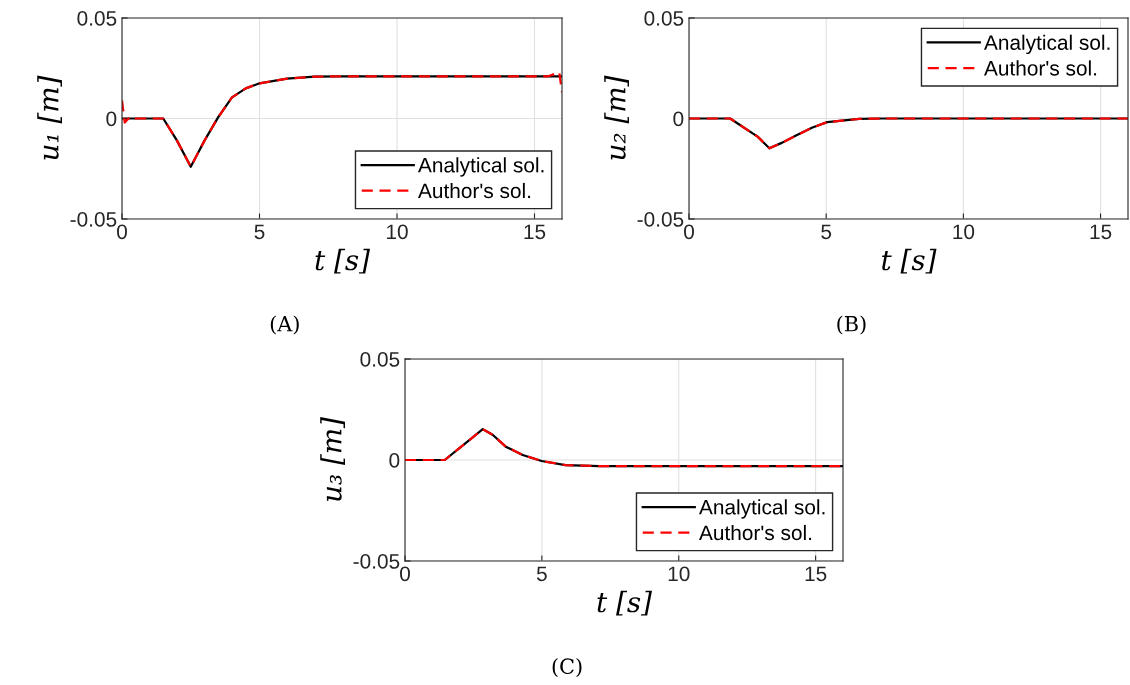  I want to click on text: (B), so click(851, 325).